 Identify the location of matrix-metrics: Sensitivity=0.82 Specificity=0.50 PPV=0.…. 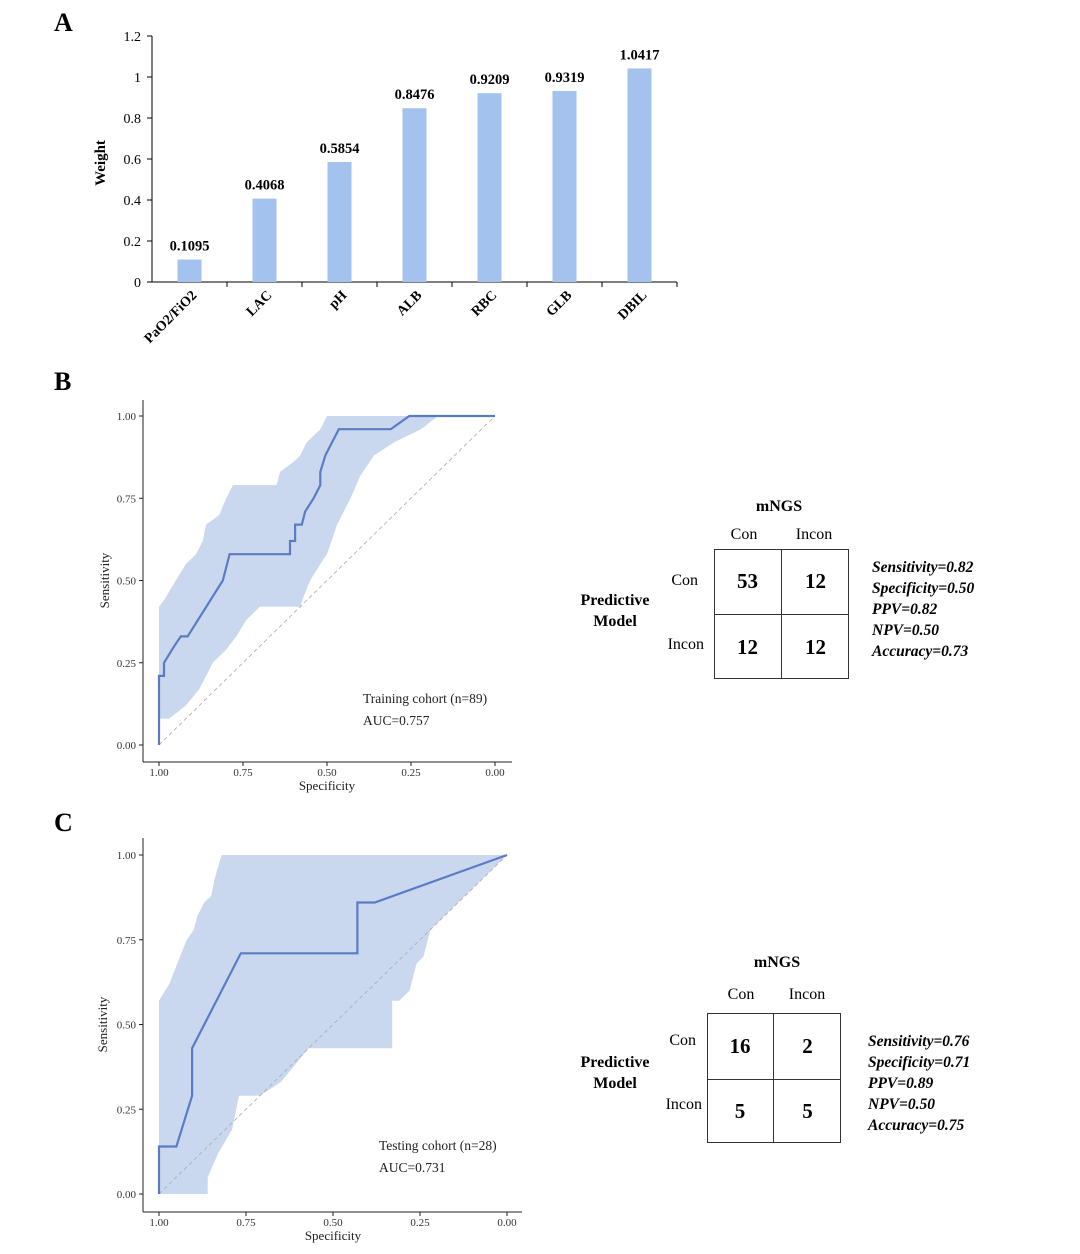
(923, 609).